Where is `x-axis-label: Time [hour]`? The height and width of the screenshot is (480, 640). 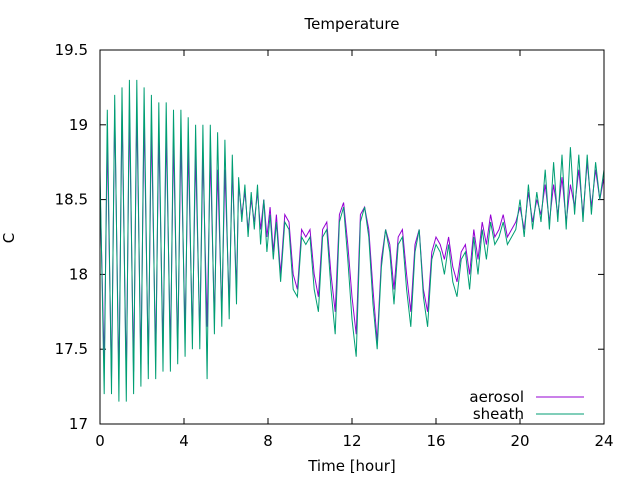
x-axis-label: Time [hour] is located at coordinates (351, 466).